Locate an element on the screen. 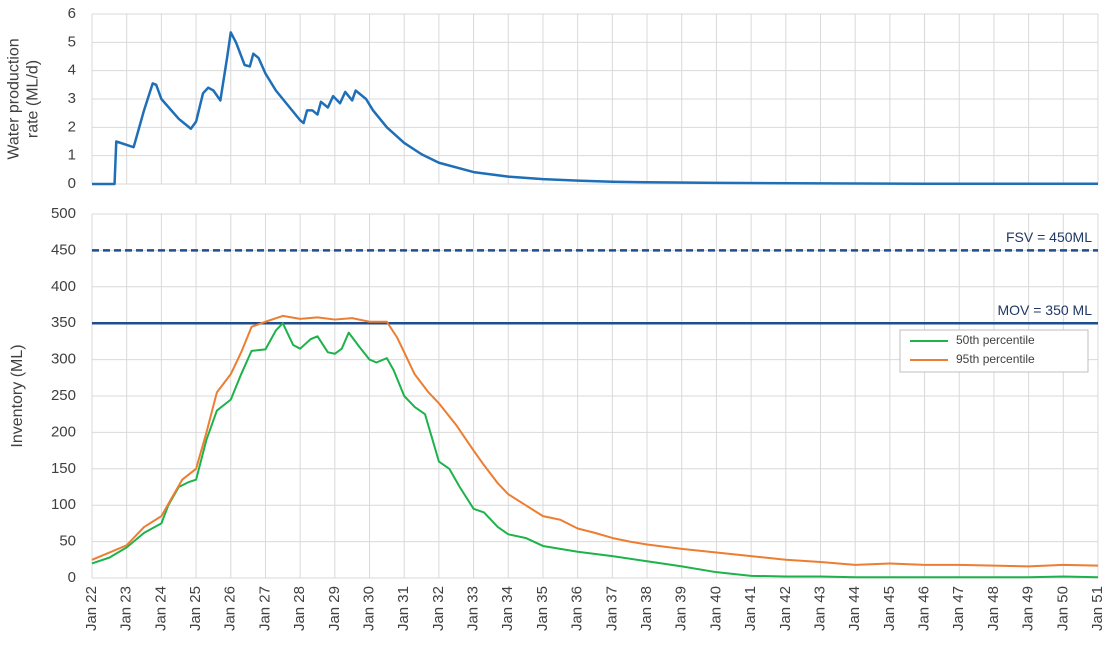  reference-label: MOV = 350 ML is located at coordinates (1044, 310).